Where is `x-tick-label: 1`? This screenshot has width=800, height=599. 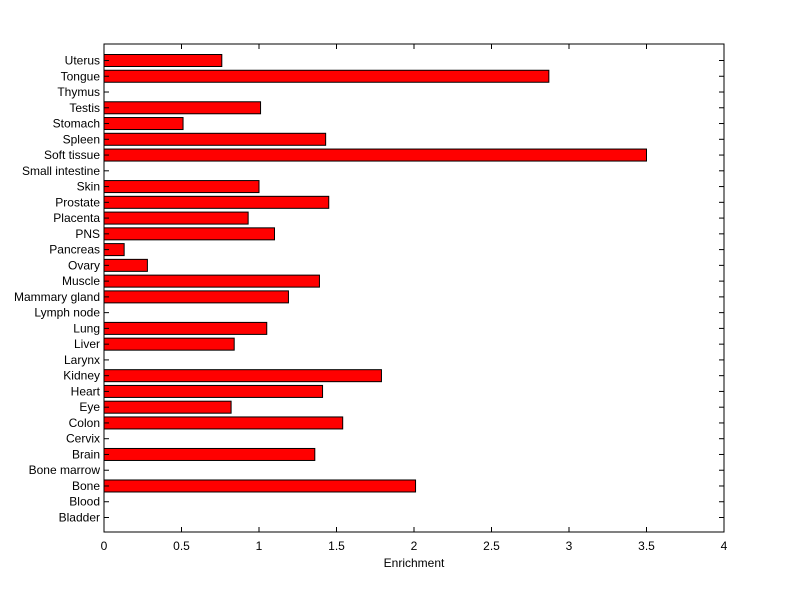 x-tick-label: 1 is located at coordinates (259, 546).